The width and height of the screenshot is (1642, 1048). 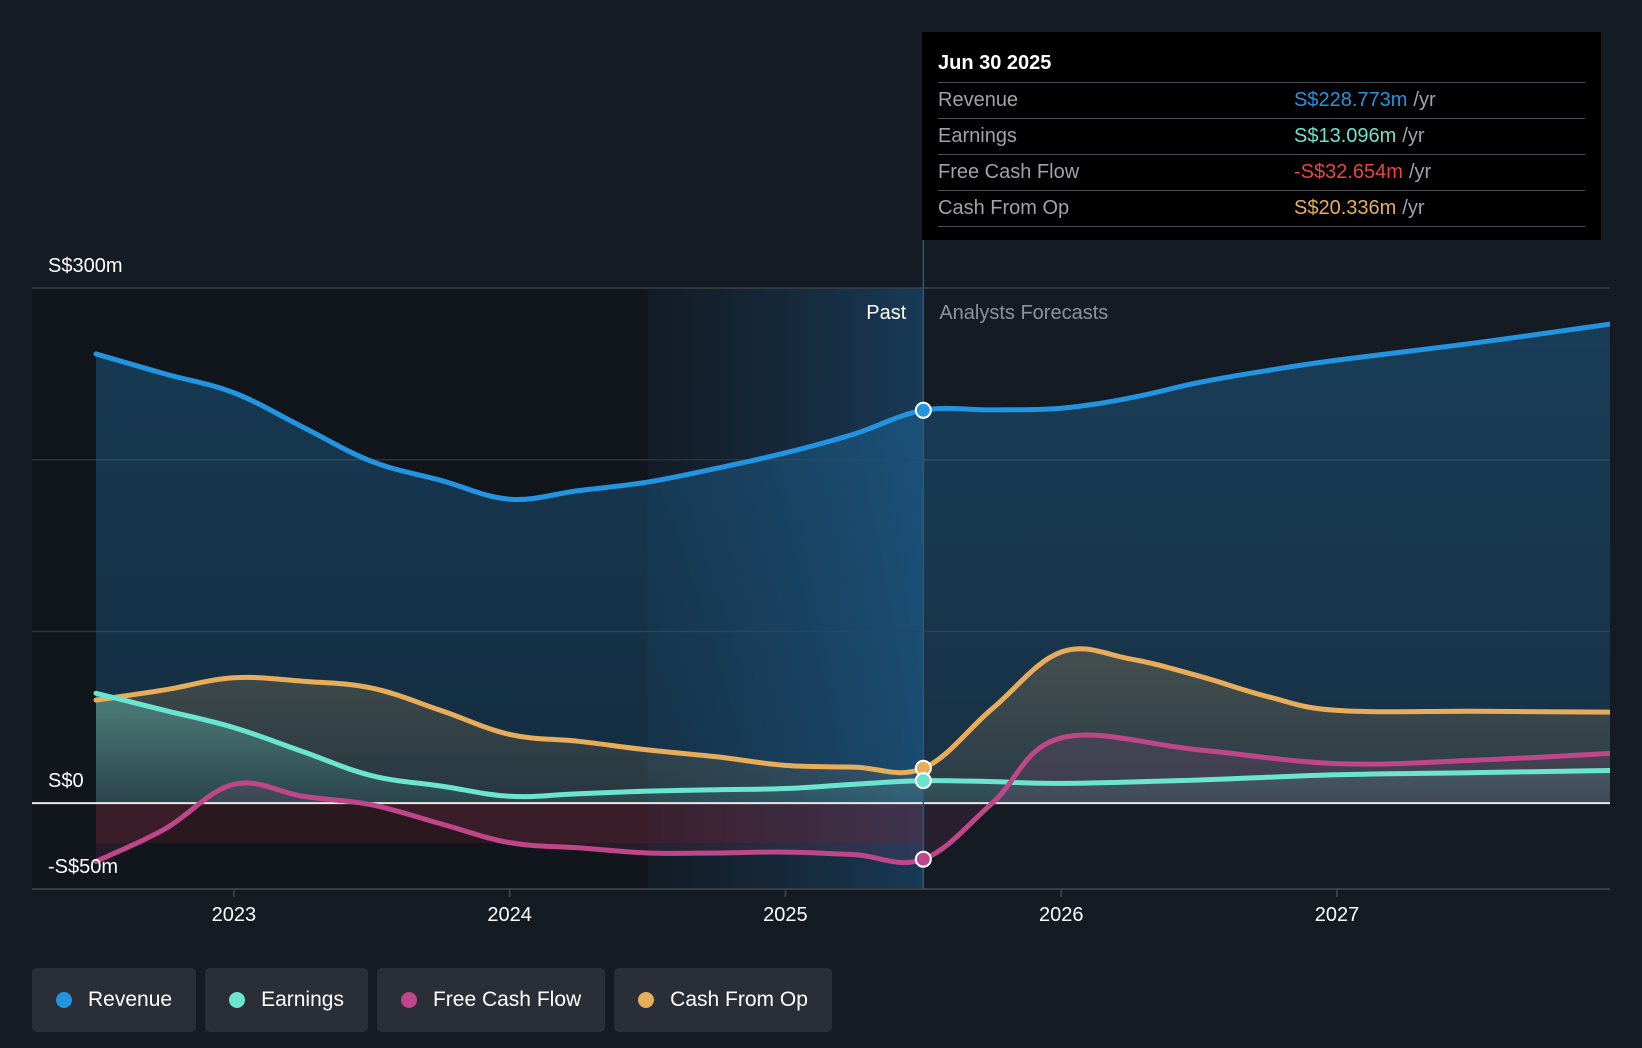 I want to click on tooltip-label: Free Cash Flow, so click(x=1009, y=172).